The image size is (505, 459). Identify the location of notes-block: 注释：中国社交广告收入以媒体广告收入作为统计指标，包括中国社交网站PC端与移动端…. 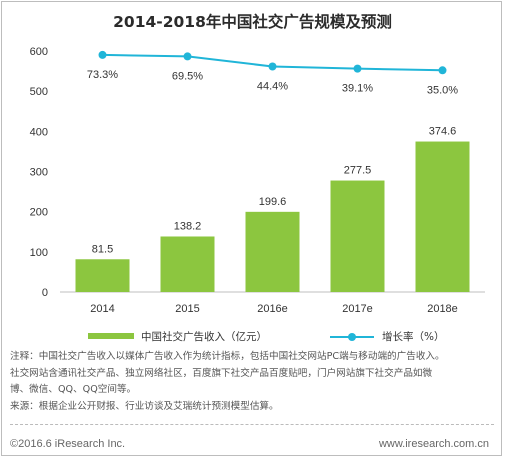
(254, 382).